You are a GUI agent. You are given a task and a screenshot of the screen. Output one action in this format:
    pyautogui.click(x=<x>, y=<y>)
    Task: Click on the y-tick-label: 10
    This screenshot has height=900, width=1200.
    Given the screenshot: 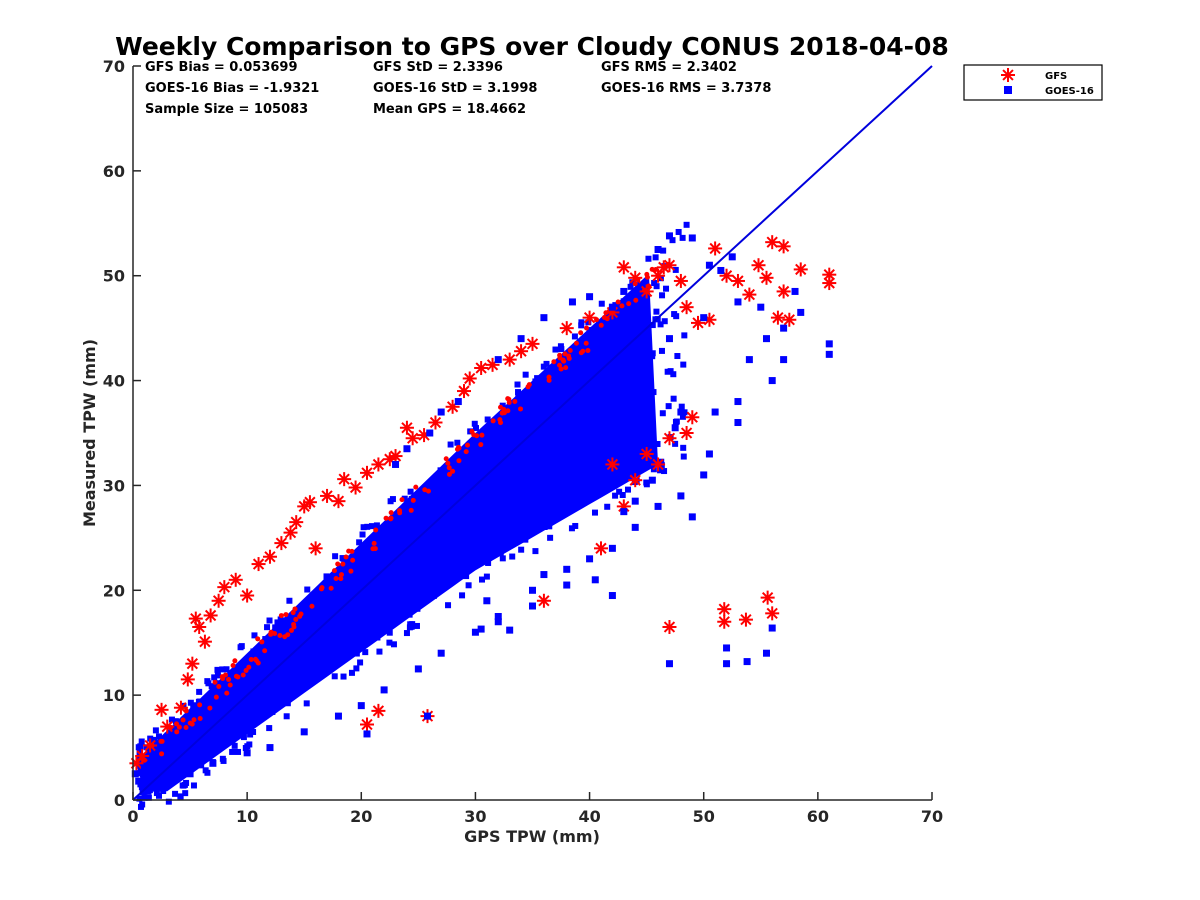 What is the action you would take?
    pyautogui.click(x=114, y=695)
    